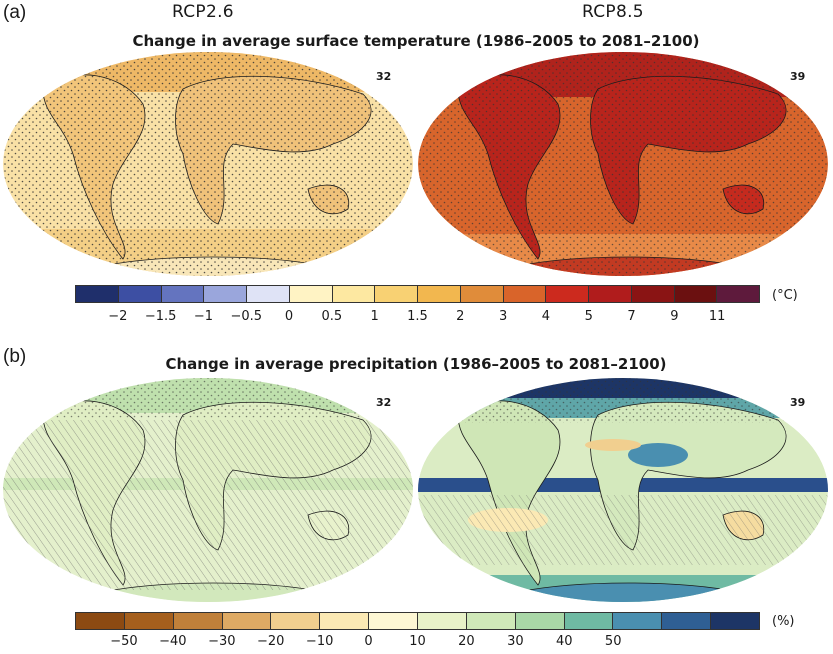  What do you see at coordinates (332, 316) in the screenshot?
I see `temperature-colorbar-tick-label: 0.5` at bounding box center [332, 316].